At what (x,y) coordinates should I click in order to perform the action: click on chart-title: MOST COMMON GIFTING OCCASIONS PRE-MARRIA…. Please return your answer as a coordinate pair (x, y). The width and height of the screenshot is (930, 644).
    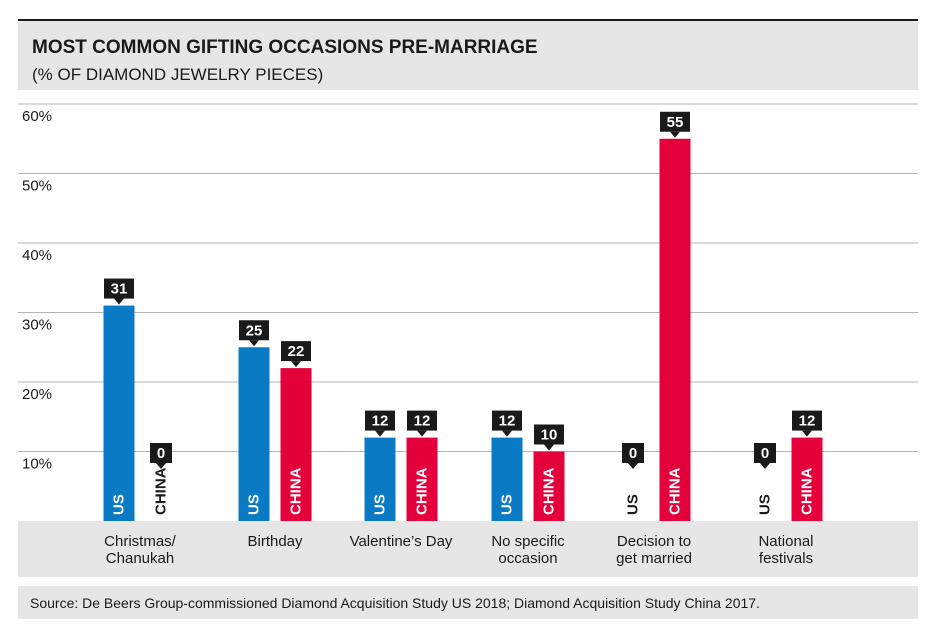
    Looking at the image, I should click on (285, 47).